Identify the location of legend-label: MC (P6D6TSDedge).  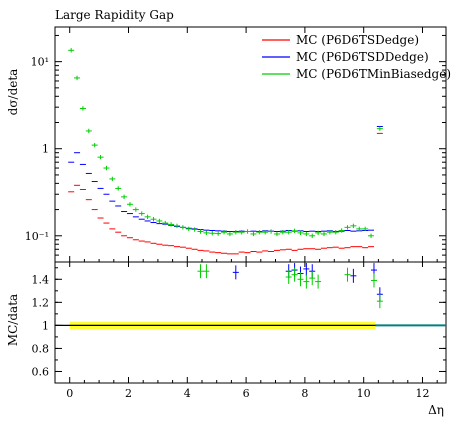
(357, 40).